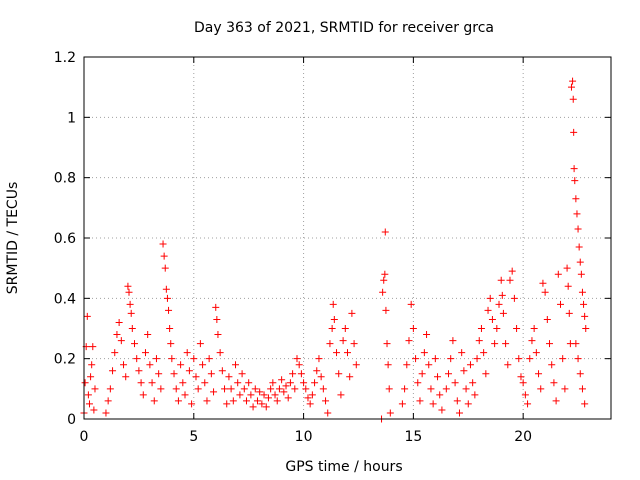 The width and height of the screenshot is (640, 480). What do you see at coordinates (71, 118) in the screenshot?
I see `y-tick-label: 1` at bounding box center [71, 118].